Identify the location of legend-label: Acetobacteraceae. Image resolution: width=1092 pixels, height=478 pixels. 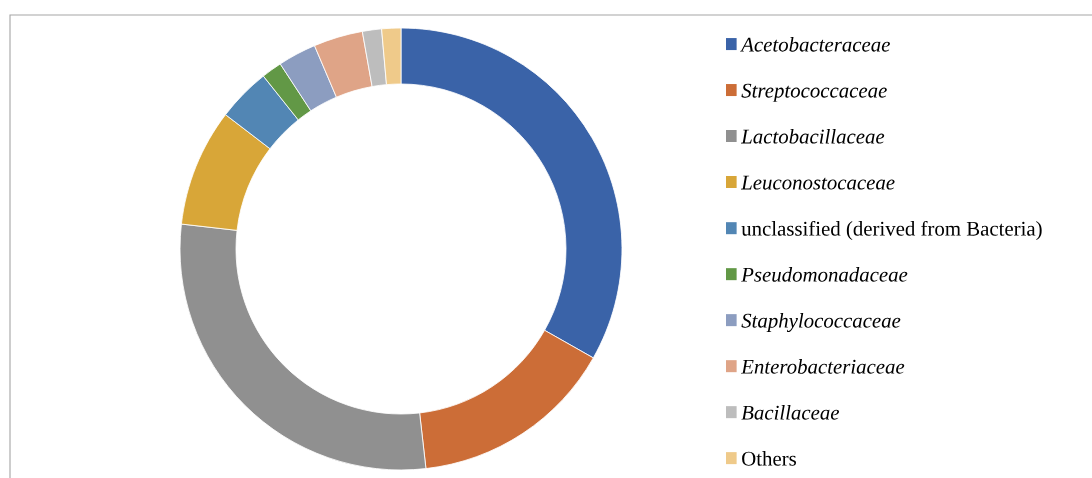
(815, 44).